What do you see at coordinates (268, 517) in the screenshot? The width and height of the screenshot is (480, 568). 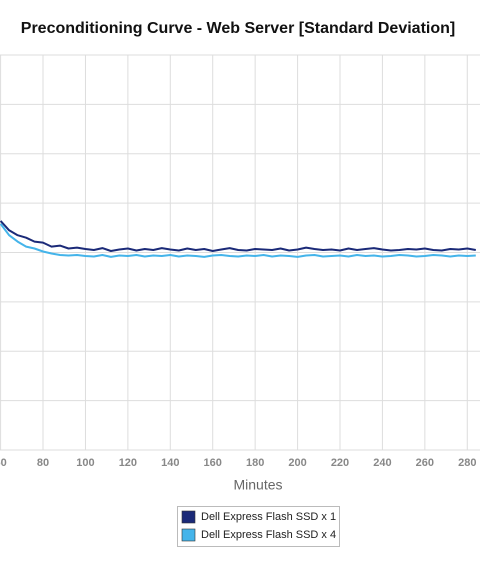 I see `legend-label: Dell Express Flash SSD x 1` at bounding box center [268, 517].